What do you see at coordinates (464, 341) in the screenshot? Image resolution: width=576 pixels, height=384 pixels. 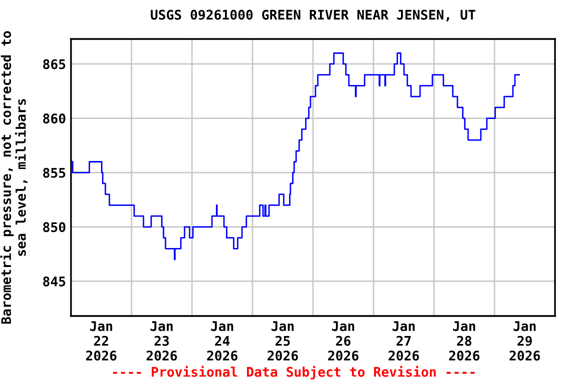 I see `x-tick-label: Jan 28 2026` at bounding box center [464, 341].